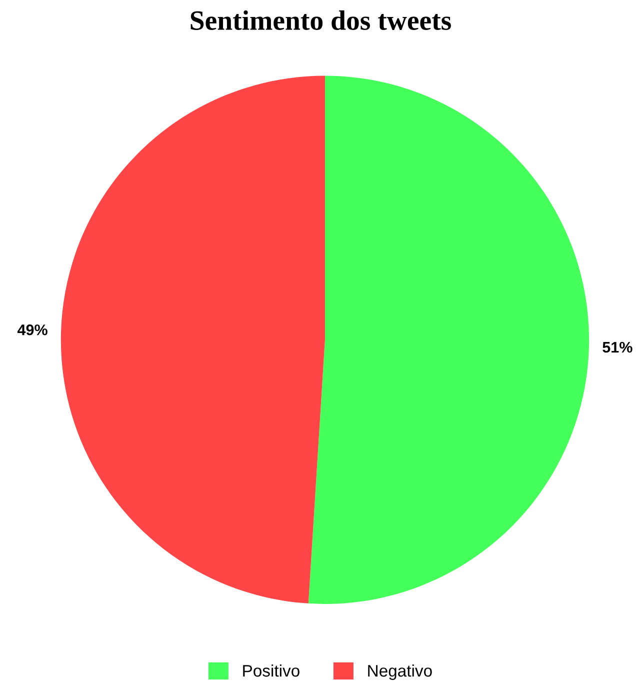 The height and width of the screenshot is (695, 641). Describe the element at coordinates (617, 347) in the screenshot. I see `data-label: 51%` at that location.